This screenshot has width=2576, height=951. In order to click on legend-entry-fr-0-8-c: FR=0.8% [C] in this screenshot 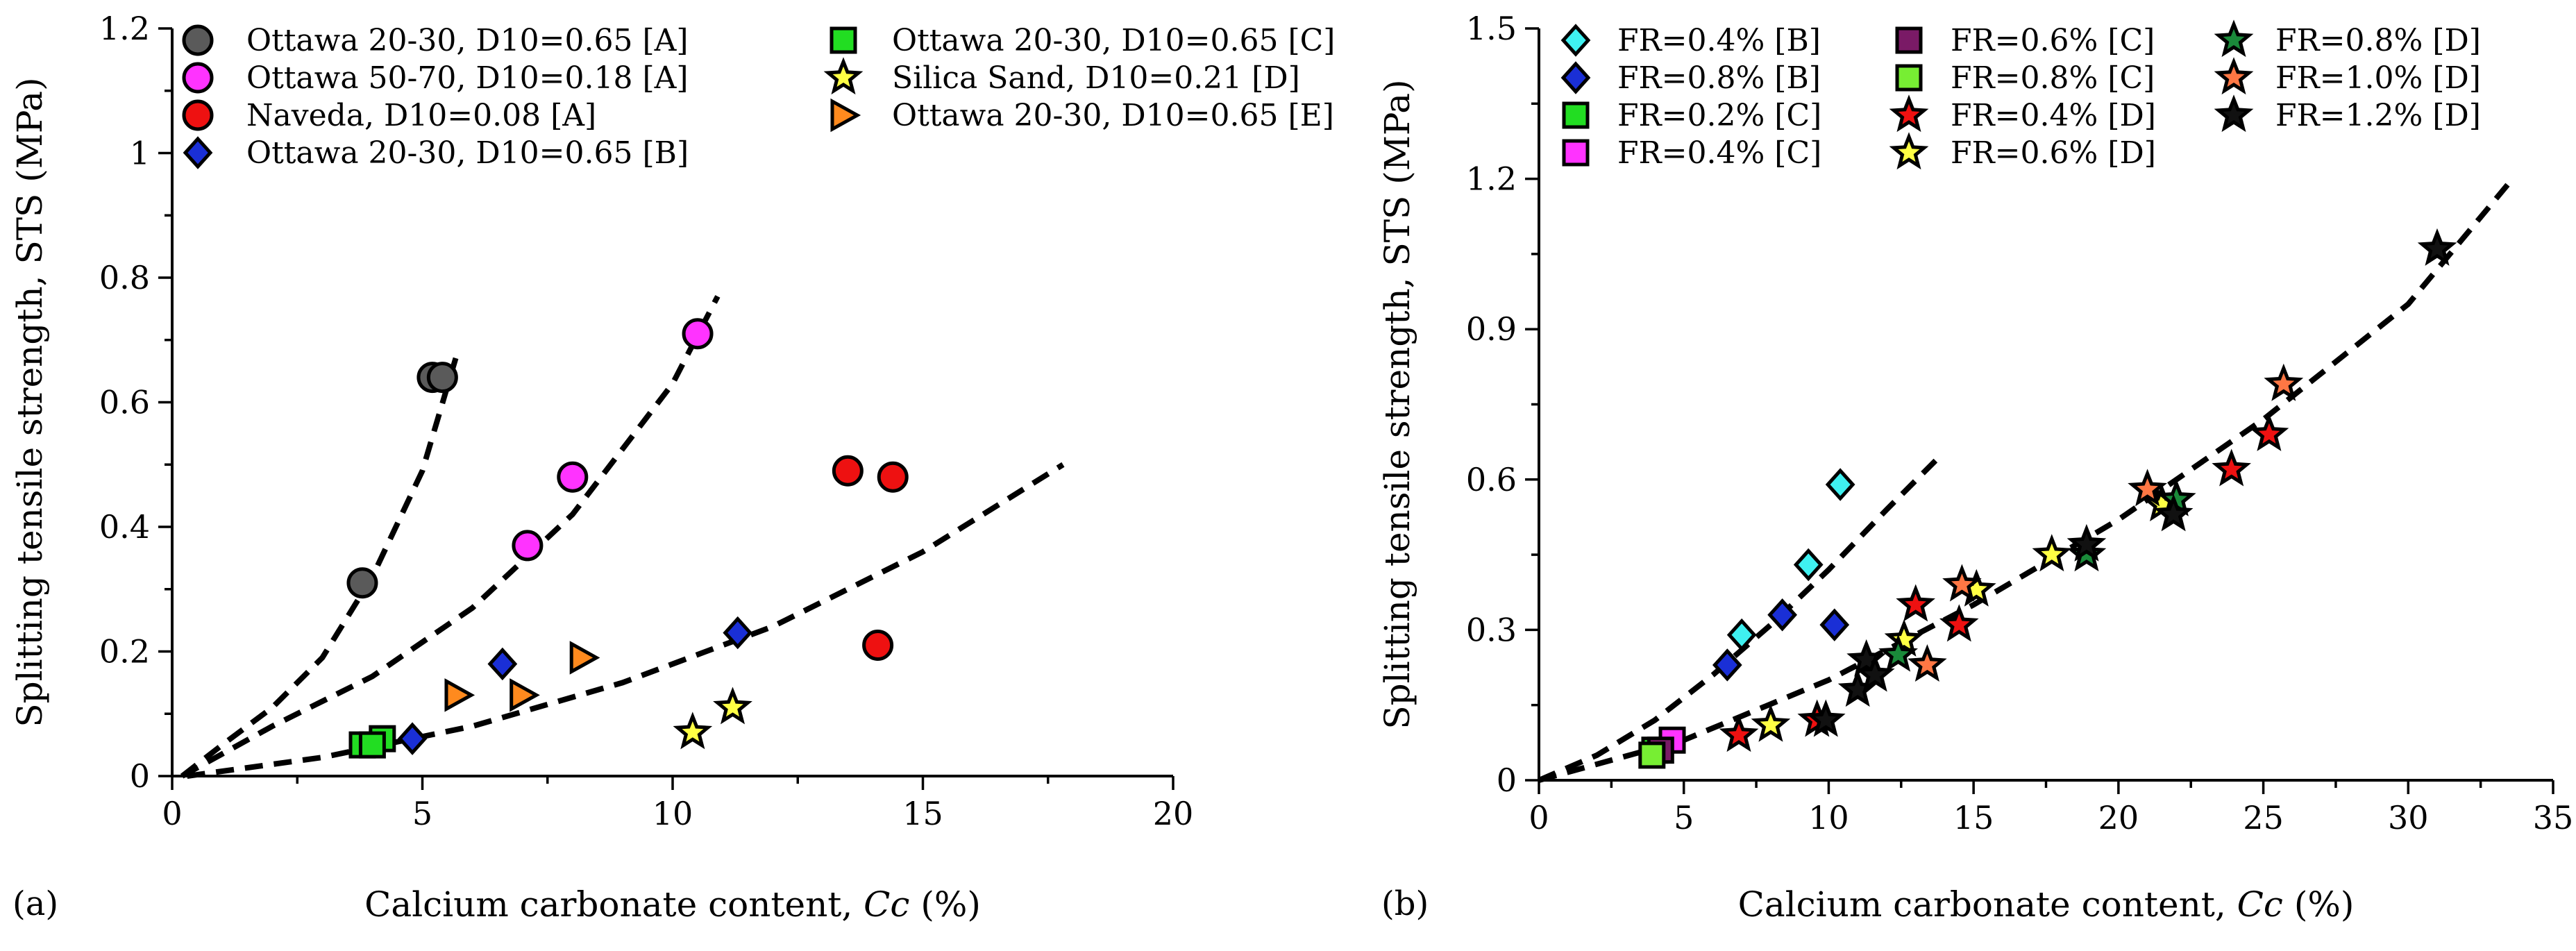, I will do `click(2053, 78)`.